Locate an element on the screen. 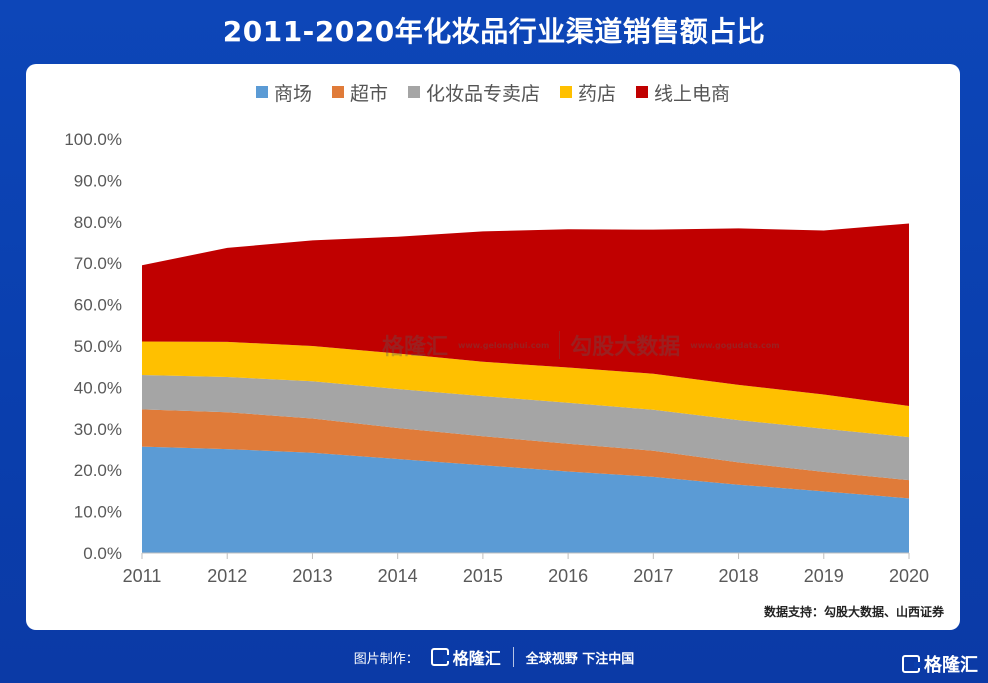 This screenshot has height=683, width=988. y-tick-label: 0.0% is located at coordinates (102, 553).